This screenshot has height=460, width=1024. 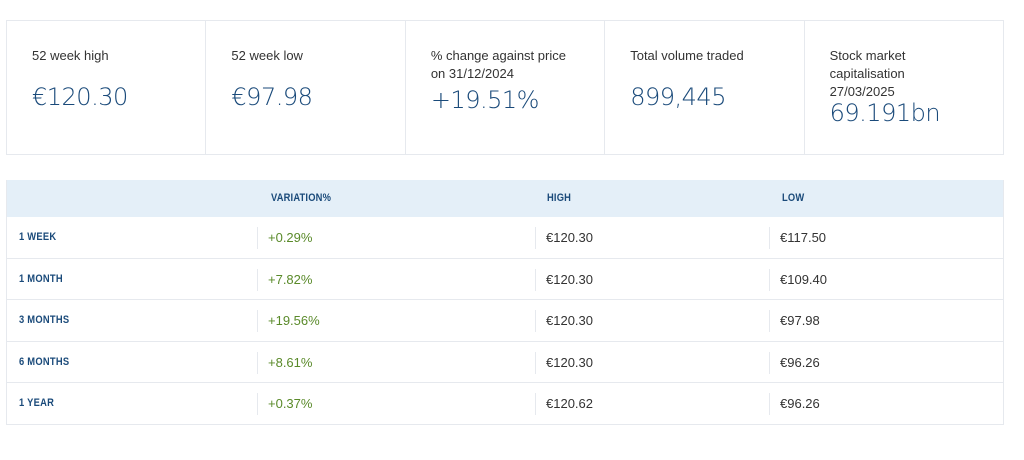 I want to click on row-low: €109.40, so click(x=798, y=279).